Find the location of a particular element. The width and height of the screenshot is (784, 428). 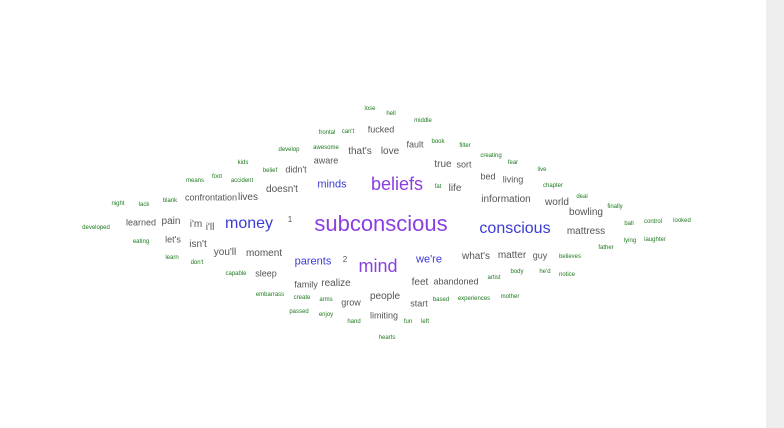

cloud-word: artist is located at coordinates (494, 278).